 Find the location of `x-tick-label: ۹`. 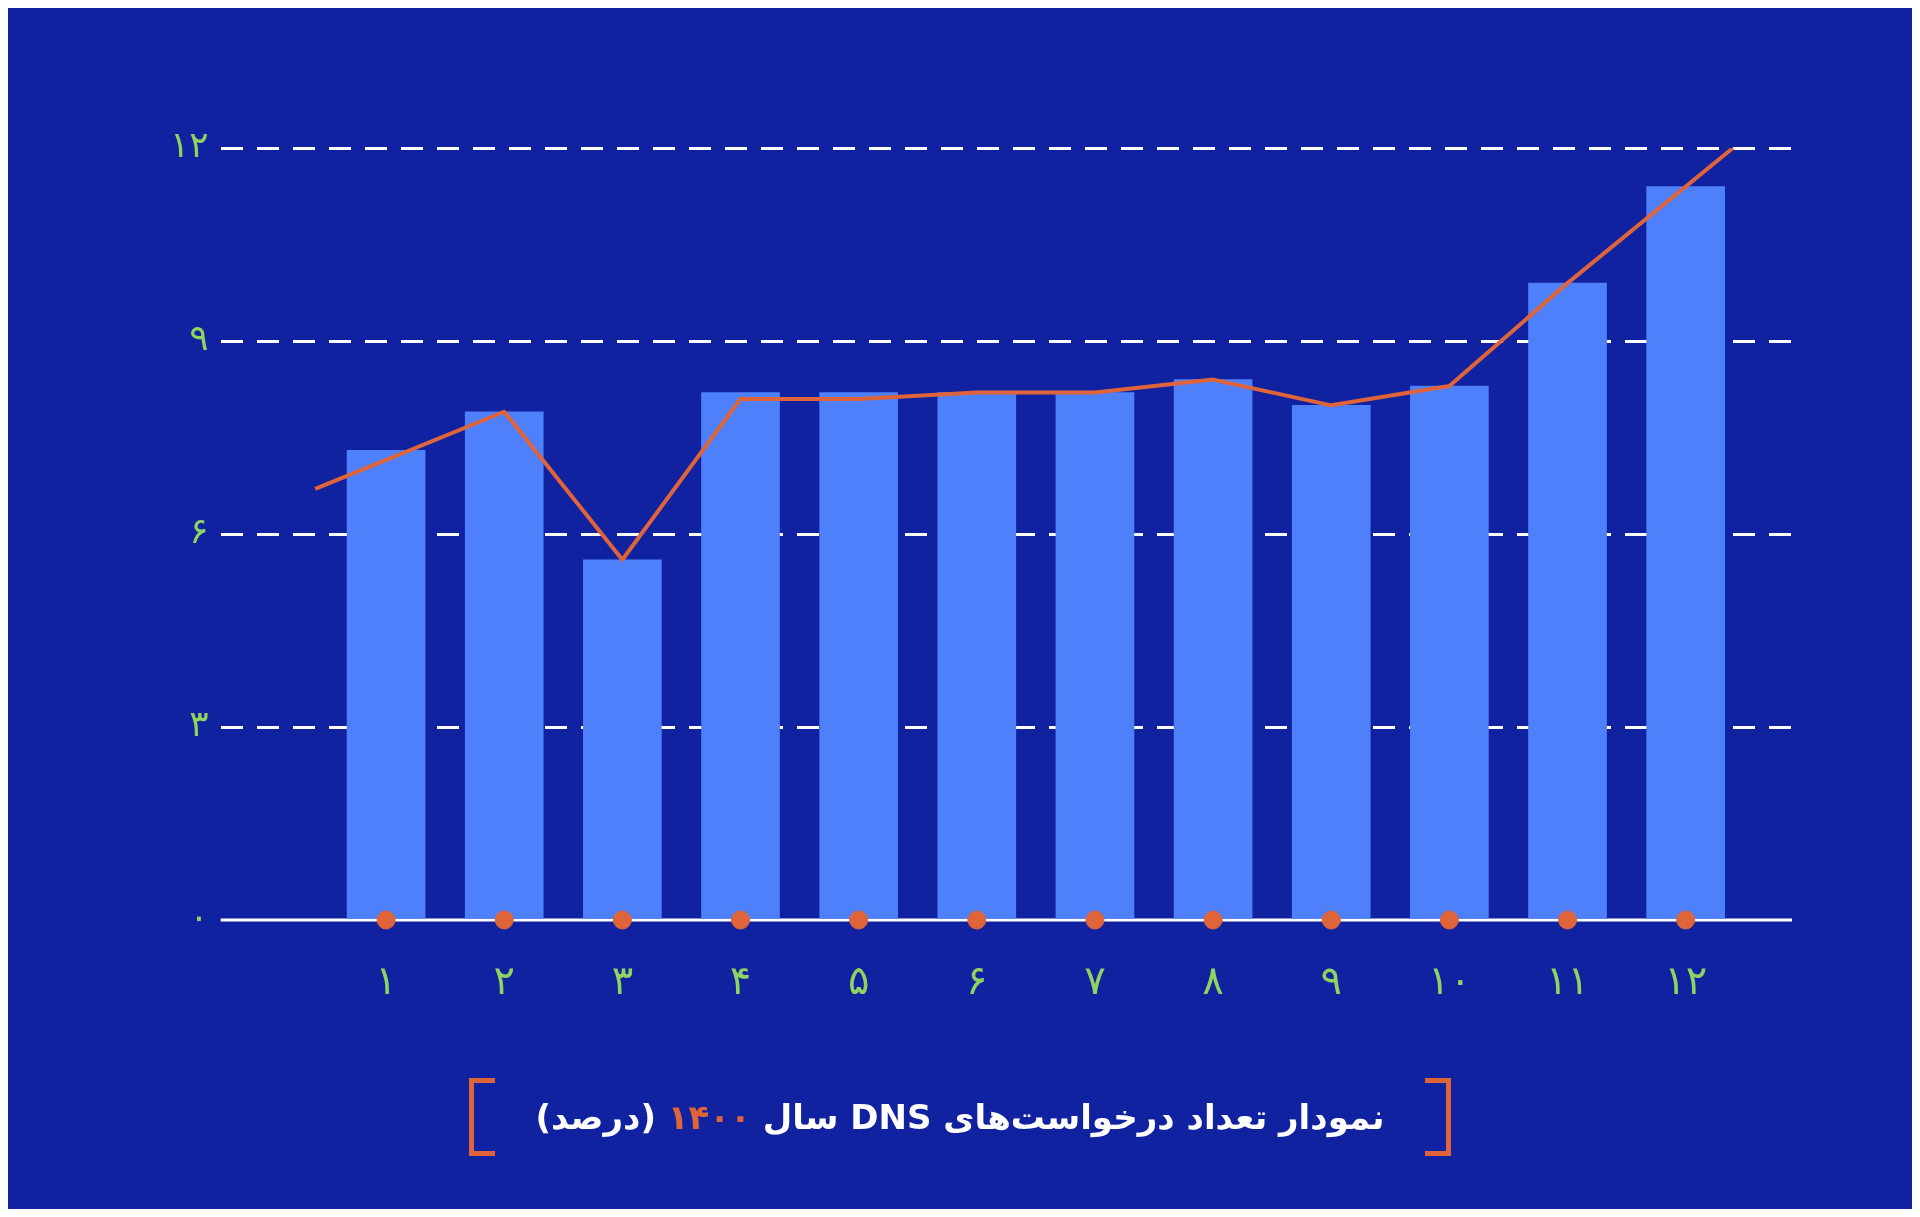

x-tick-label: ۹ is located at coordinates (1331, 980).